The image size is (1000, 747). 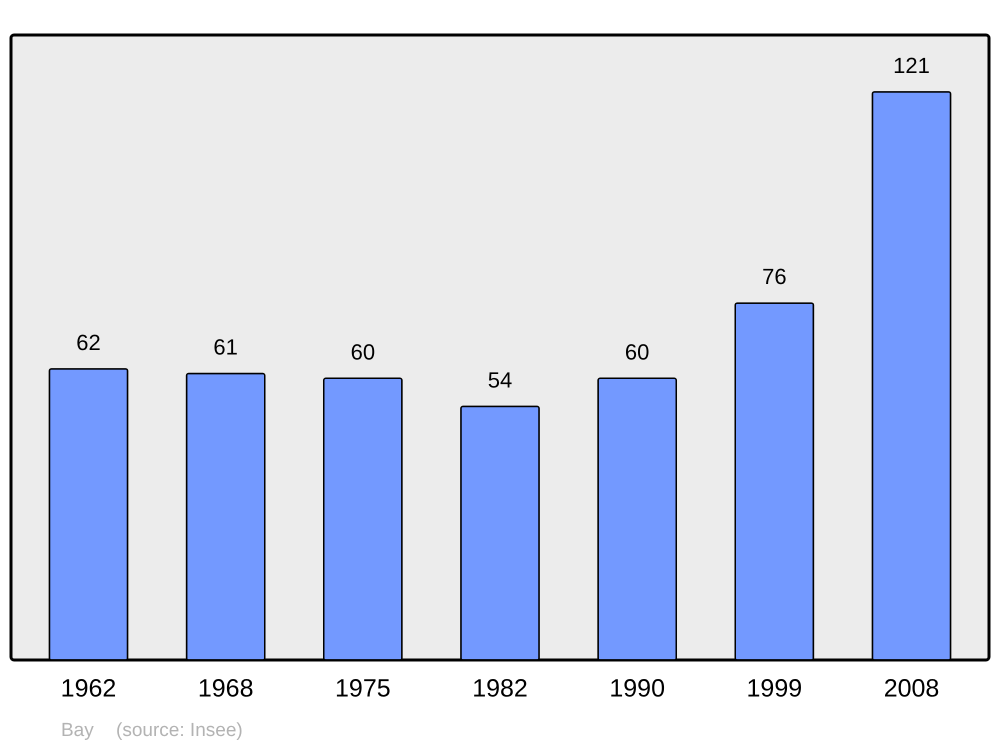 I want to click on x-tick-label: 2008, so click(x=912, y=688).